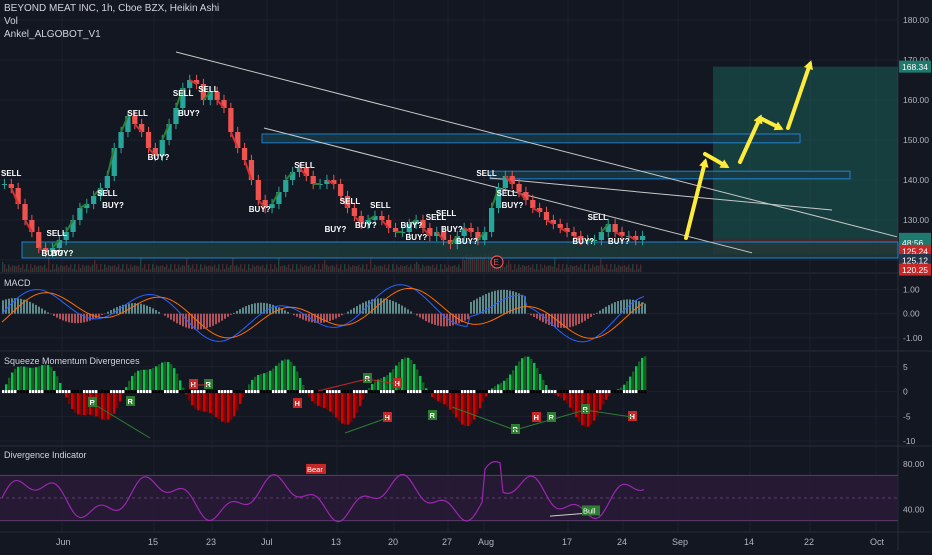 This screenshot has height=555, width=932. What do you see at coordinates (531, 138) in the screenshot?
I see `resistance-zone-upper` at bounding box center [531, 138].